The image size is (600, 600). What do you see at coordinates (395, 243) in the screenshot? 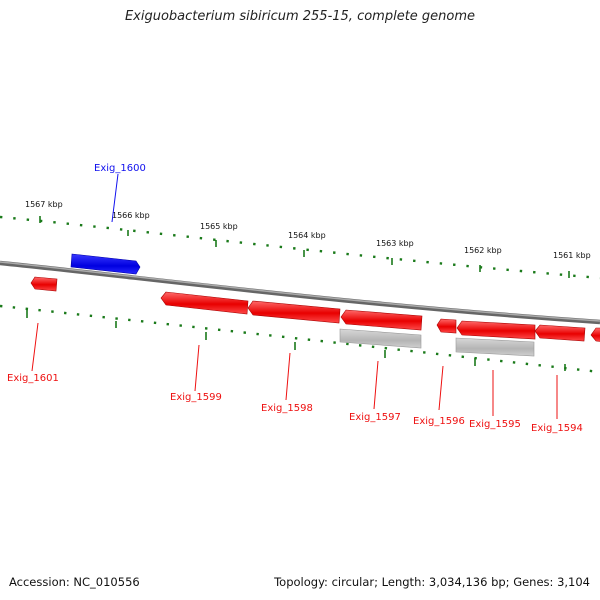
I see `scale-label: 1563 kbp` at bounding box center [395, 243].